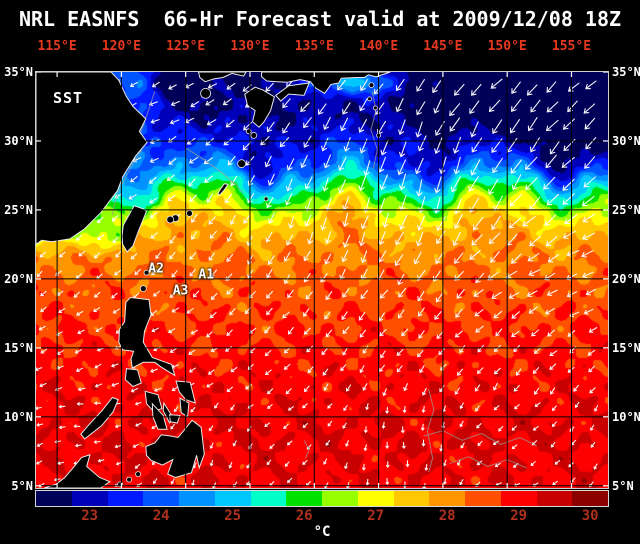  What do you see at coordinates (626, 72) in the screenshot?
I see `lat-tick-label: 35°N` at bounding box center [626, 72].